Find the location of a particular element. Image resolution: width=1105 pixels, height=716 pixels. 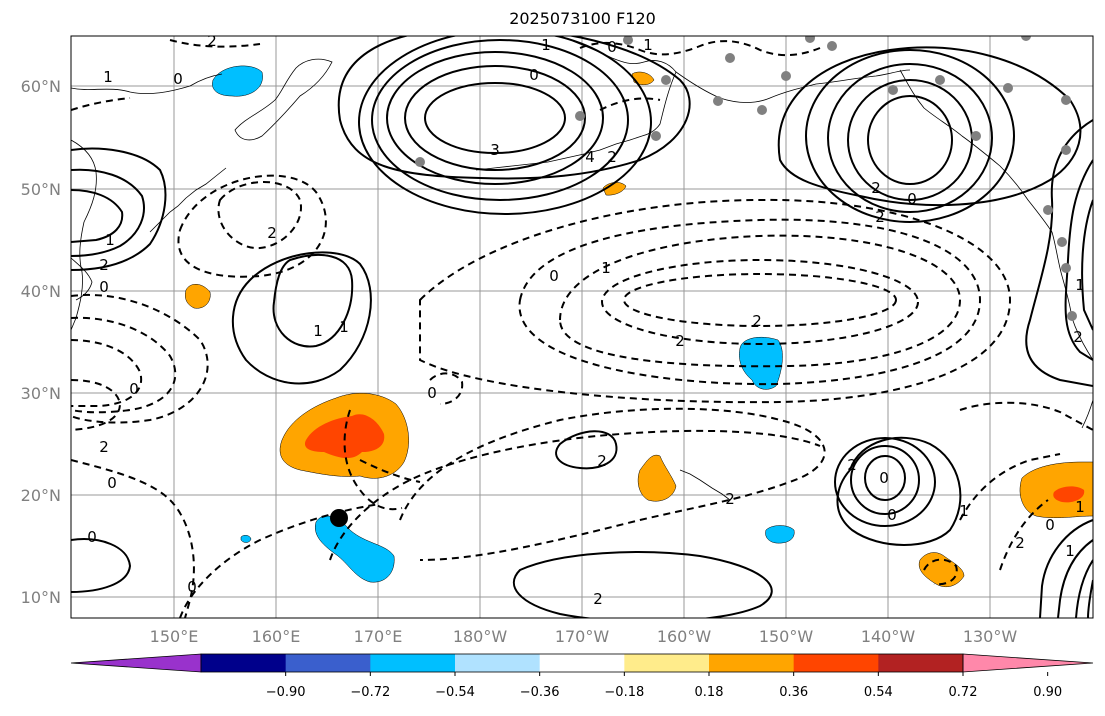

coastline-asia-west is located at coordinates (84, 235).